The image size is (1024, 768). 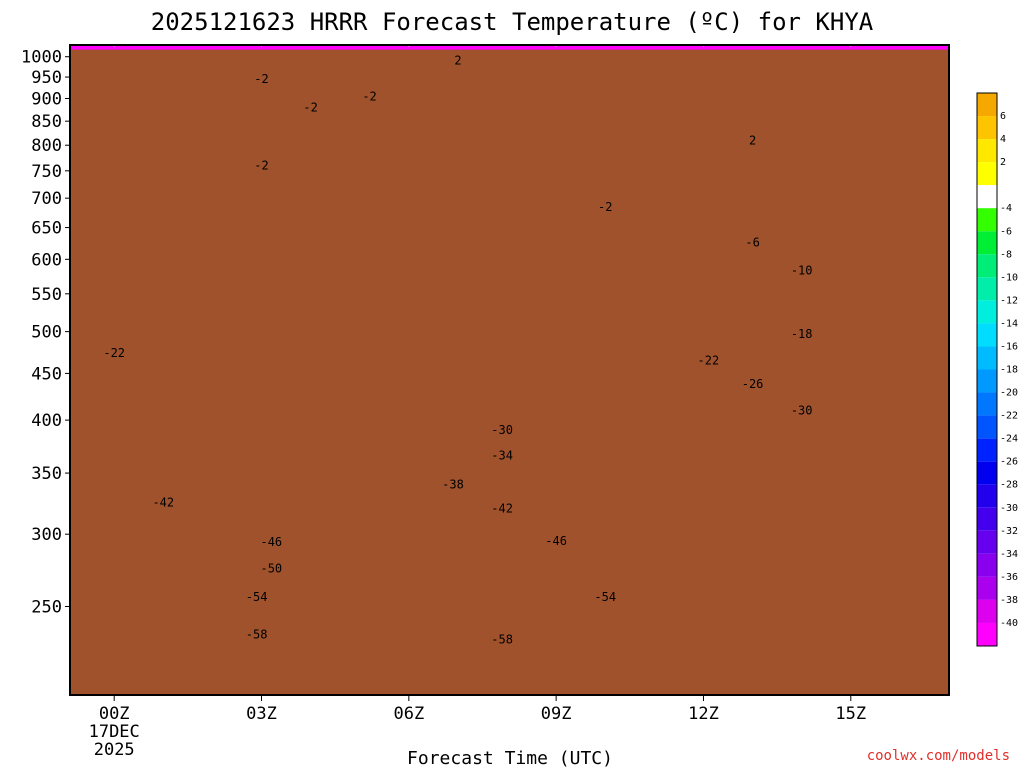 I want to click on colorbar-label: -18, so click(x=1009, y=370).